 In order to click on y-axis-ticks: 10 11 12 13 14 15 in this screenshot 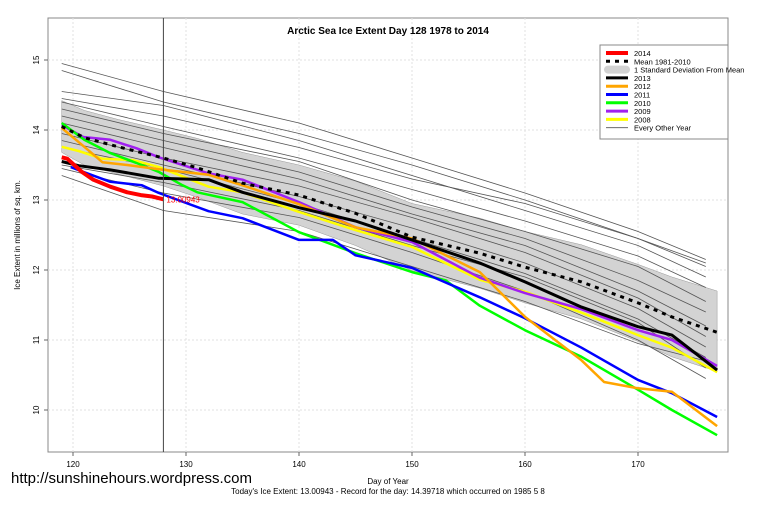, I will do `click(40, 234)`.